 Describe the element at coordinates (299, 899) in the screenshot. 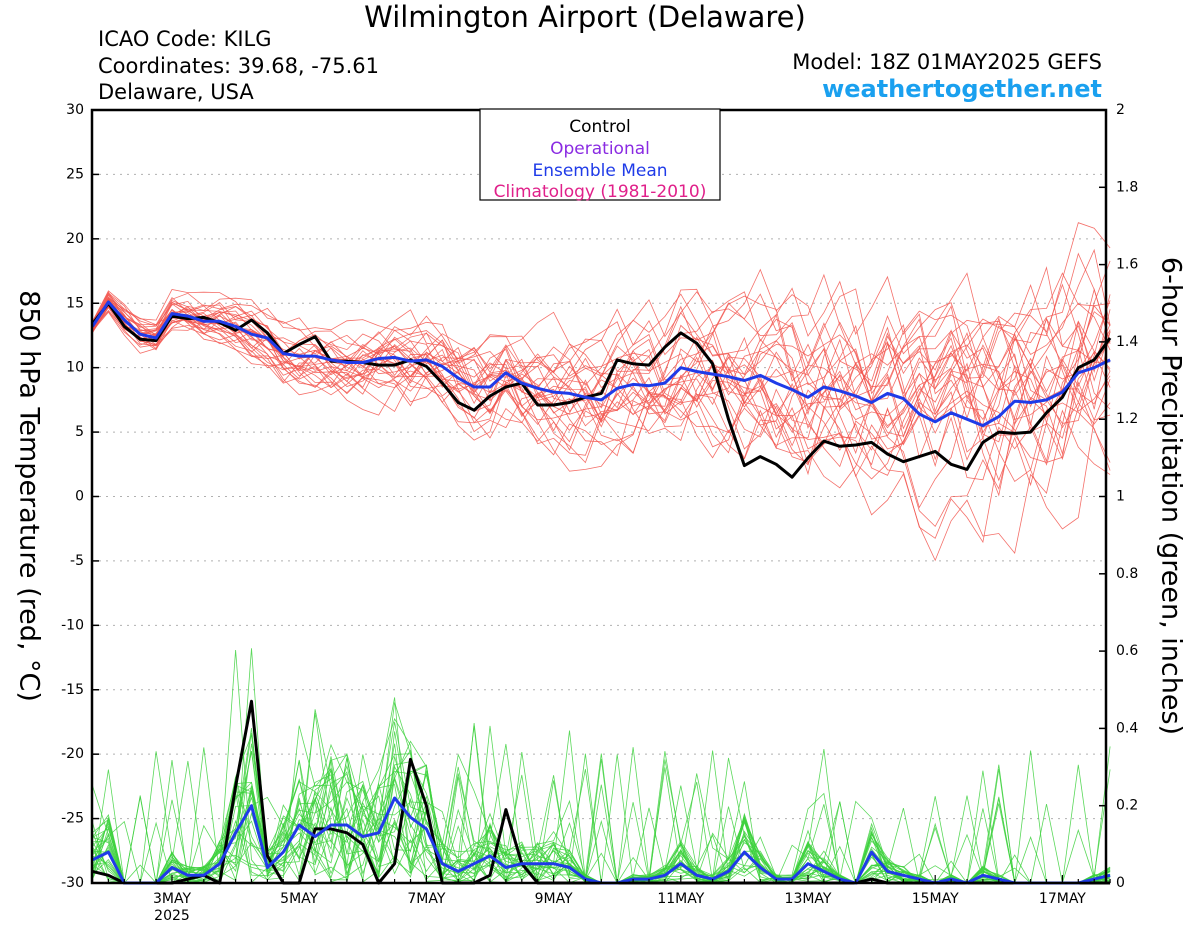

I see `x-tick-label: 5MAY` at that location.